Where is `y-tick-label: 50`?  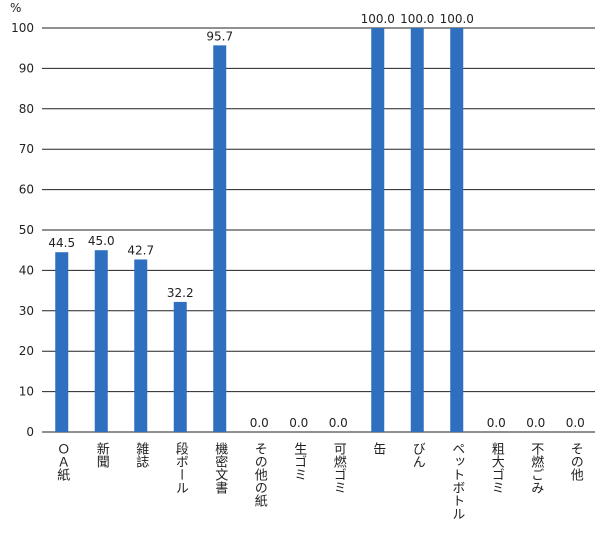
y-tick-label: 50 is located at coordinates (26, 230).